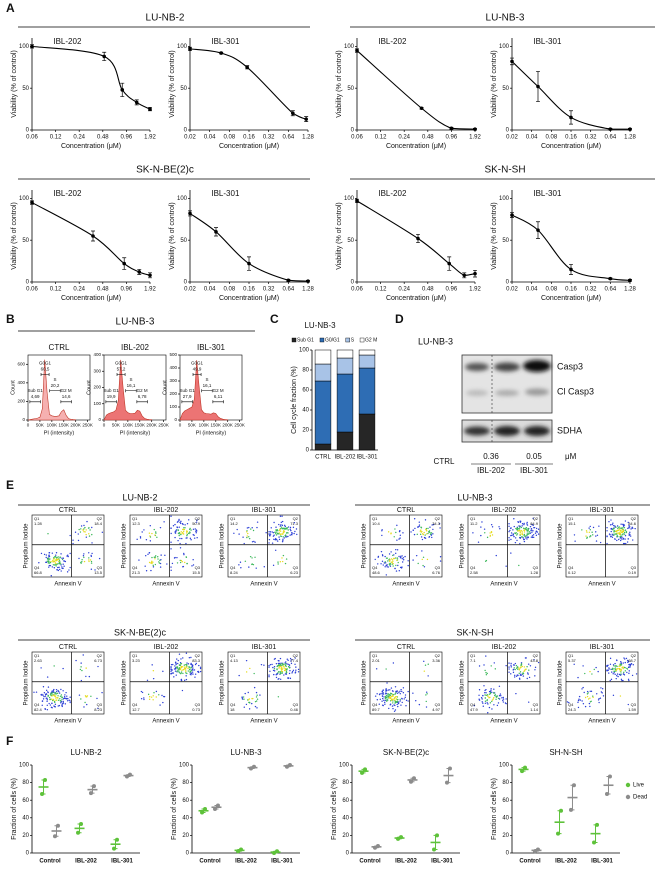 The height and width of the screenshot is (886, 663). I want to click on gate-value: 19,9, so click(111, 396).